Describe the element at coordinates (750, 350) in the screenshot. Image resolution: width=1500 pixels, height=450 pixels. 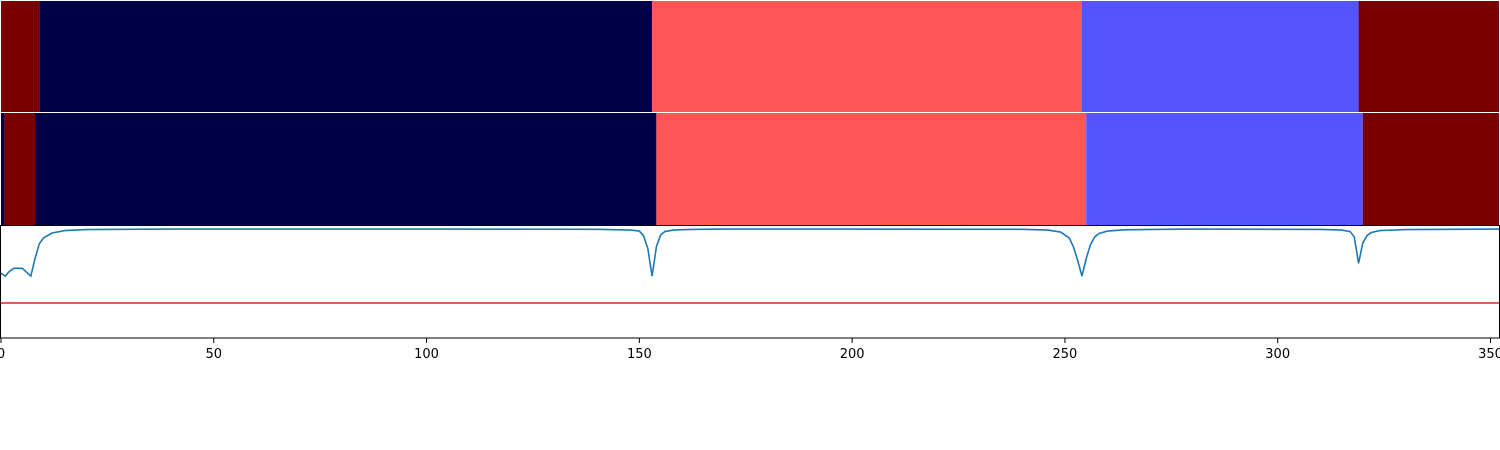
I see `x-axis: 0 50 100 150 200 250 300 350` at that location.